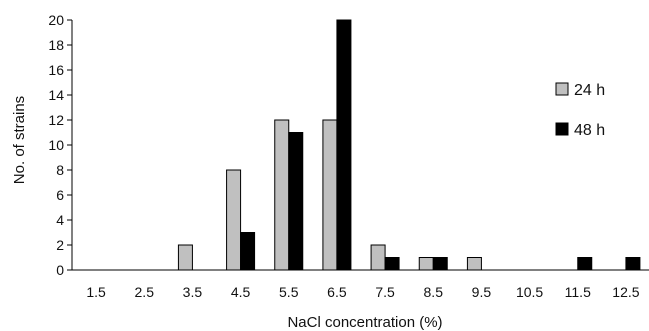 The width and height of the screenshot is (649, 331). I want to click on x-tick-label: 12.5, so click(625, 292).